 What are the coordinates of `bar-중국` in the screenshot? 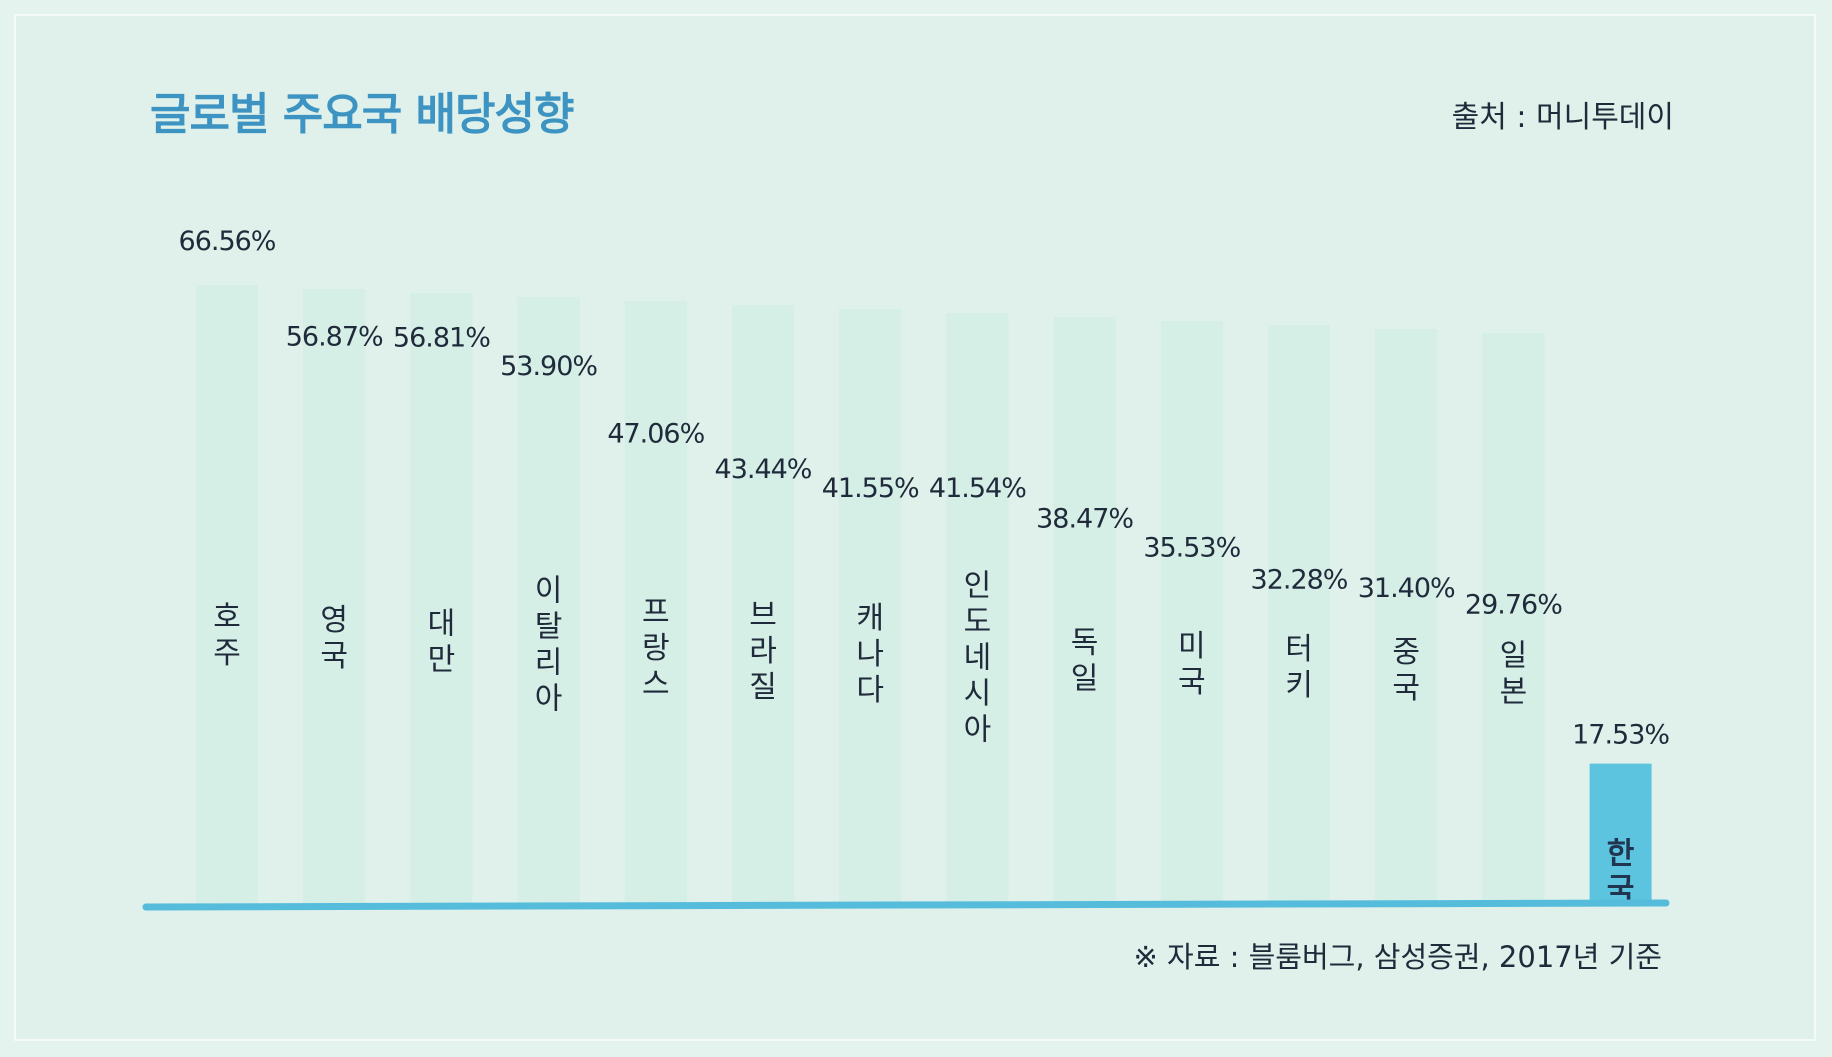 It's located at (1406, 616).